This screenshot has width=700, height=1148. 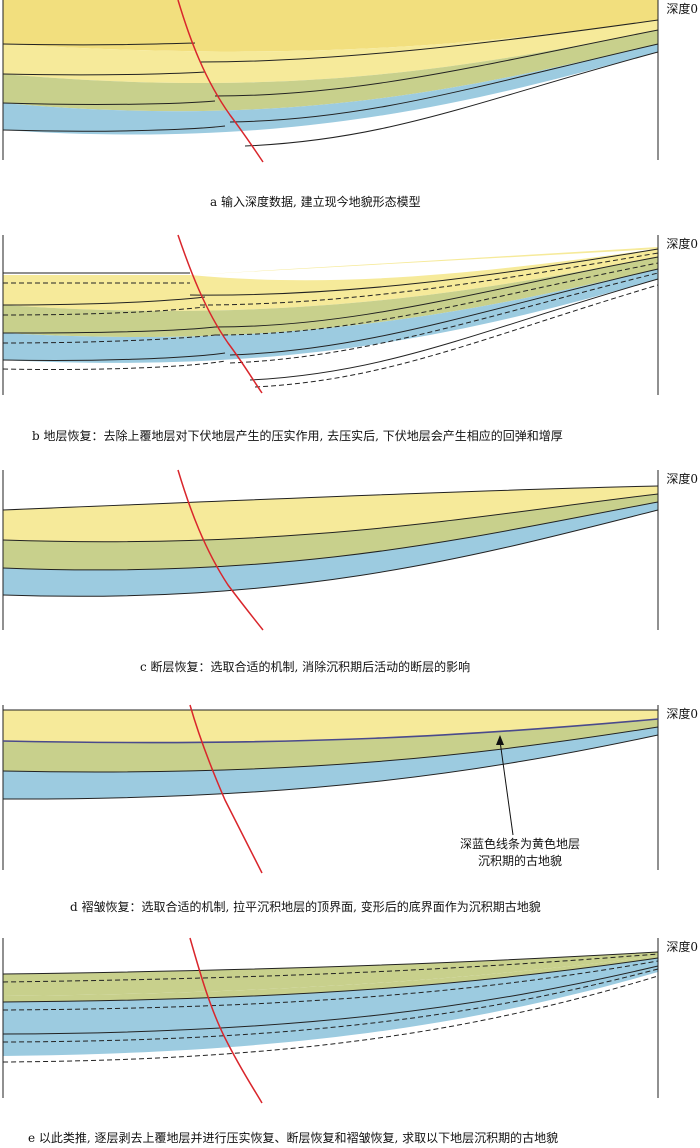 I want to click on annotation-line1: 深蓝色线条为黄色地层, so click(x=519, y=844).